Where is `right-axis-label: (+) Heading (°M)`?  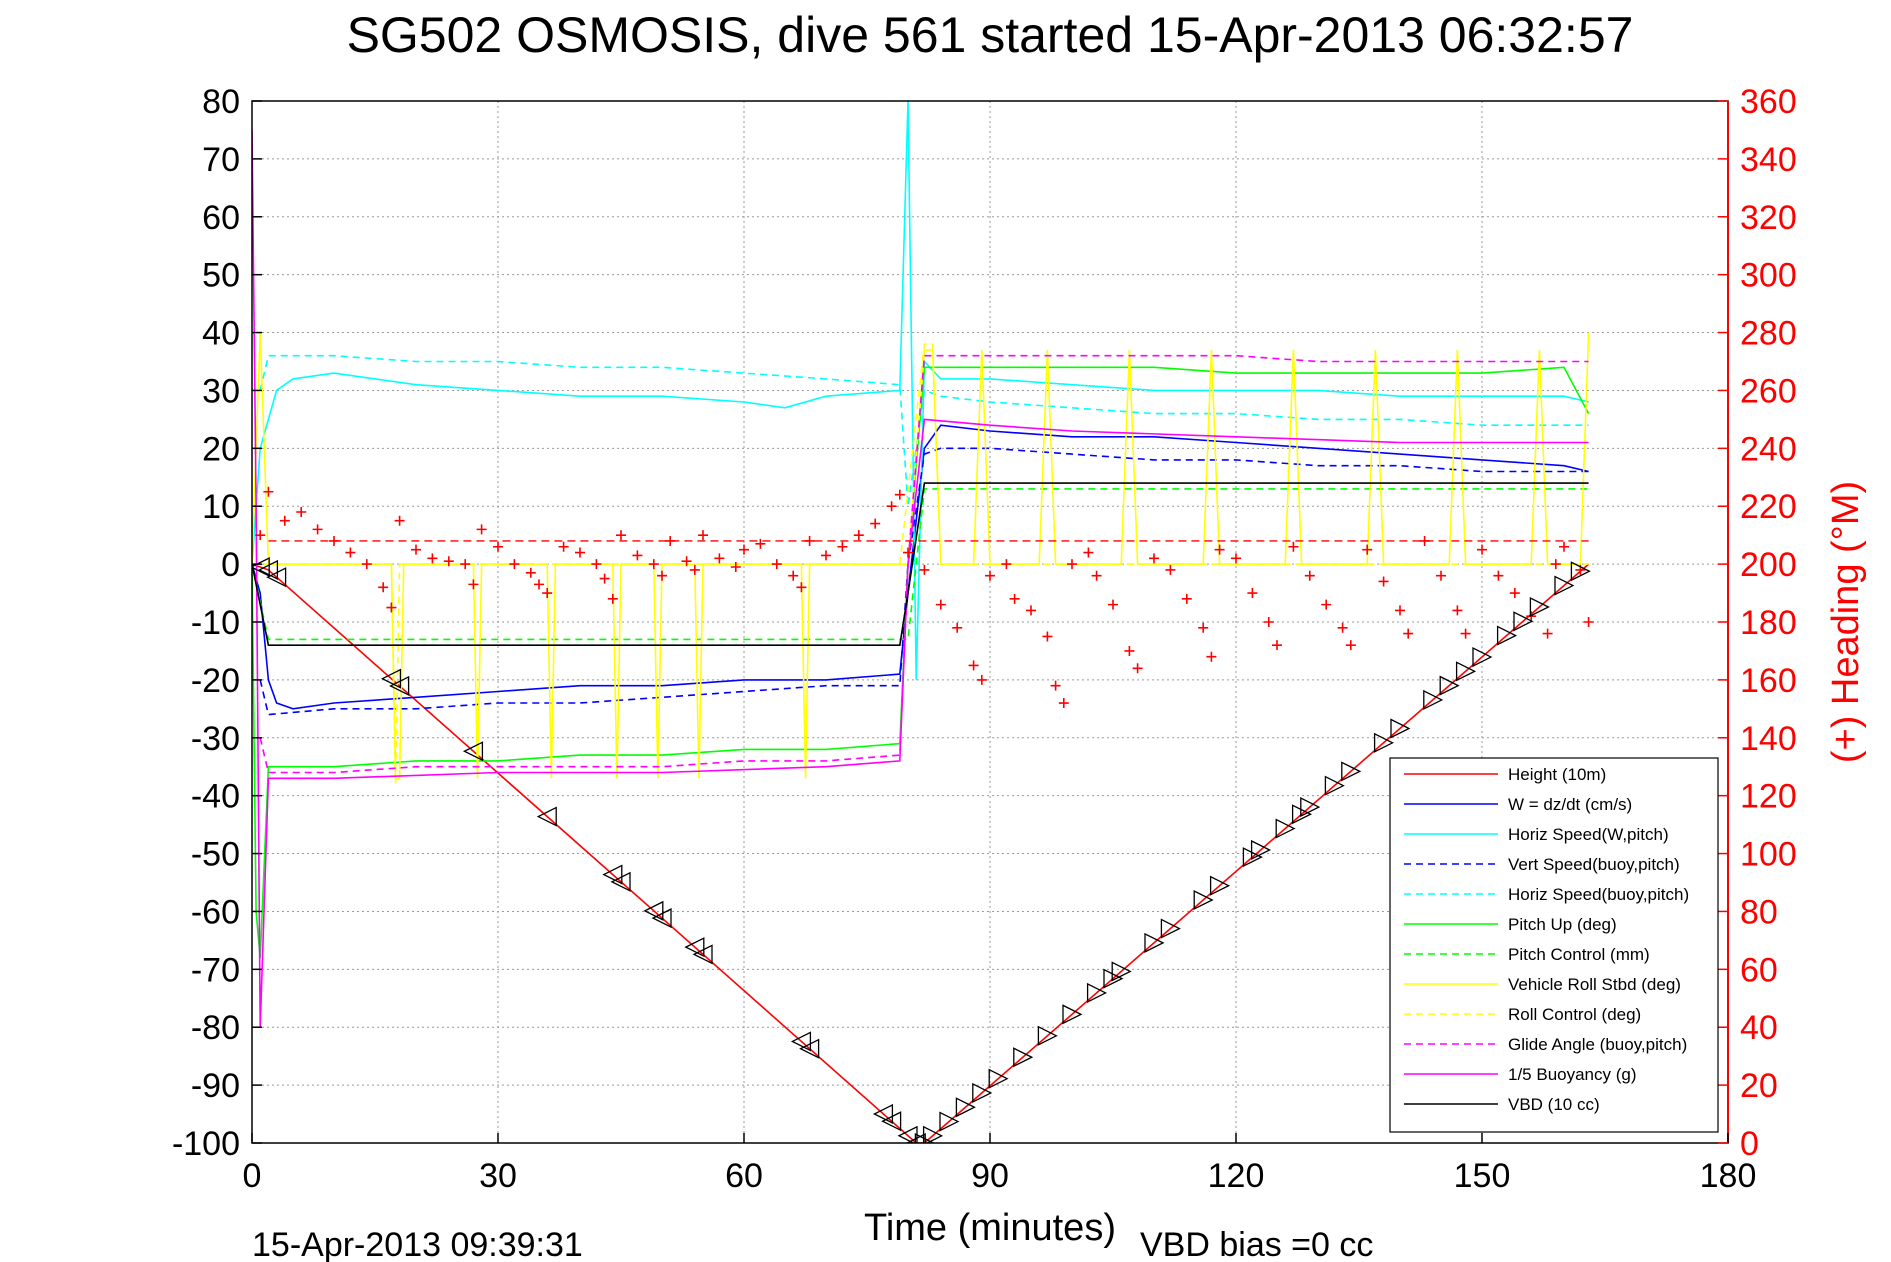 right-axis-label: (+) Heading (°M) is located at coordinates (1846, 622).